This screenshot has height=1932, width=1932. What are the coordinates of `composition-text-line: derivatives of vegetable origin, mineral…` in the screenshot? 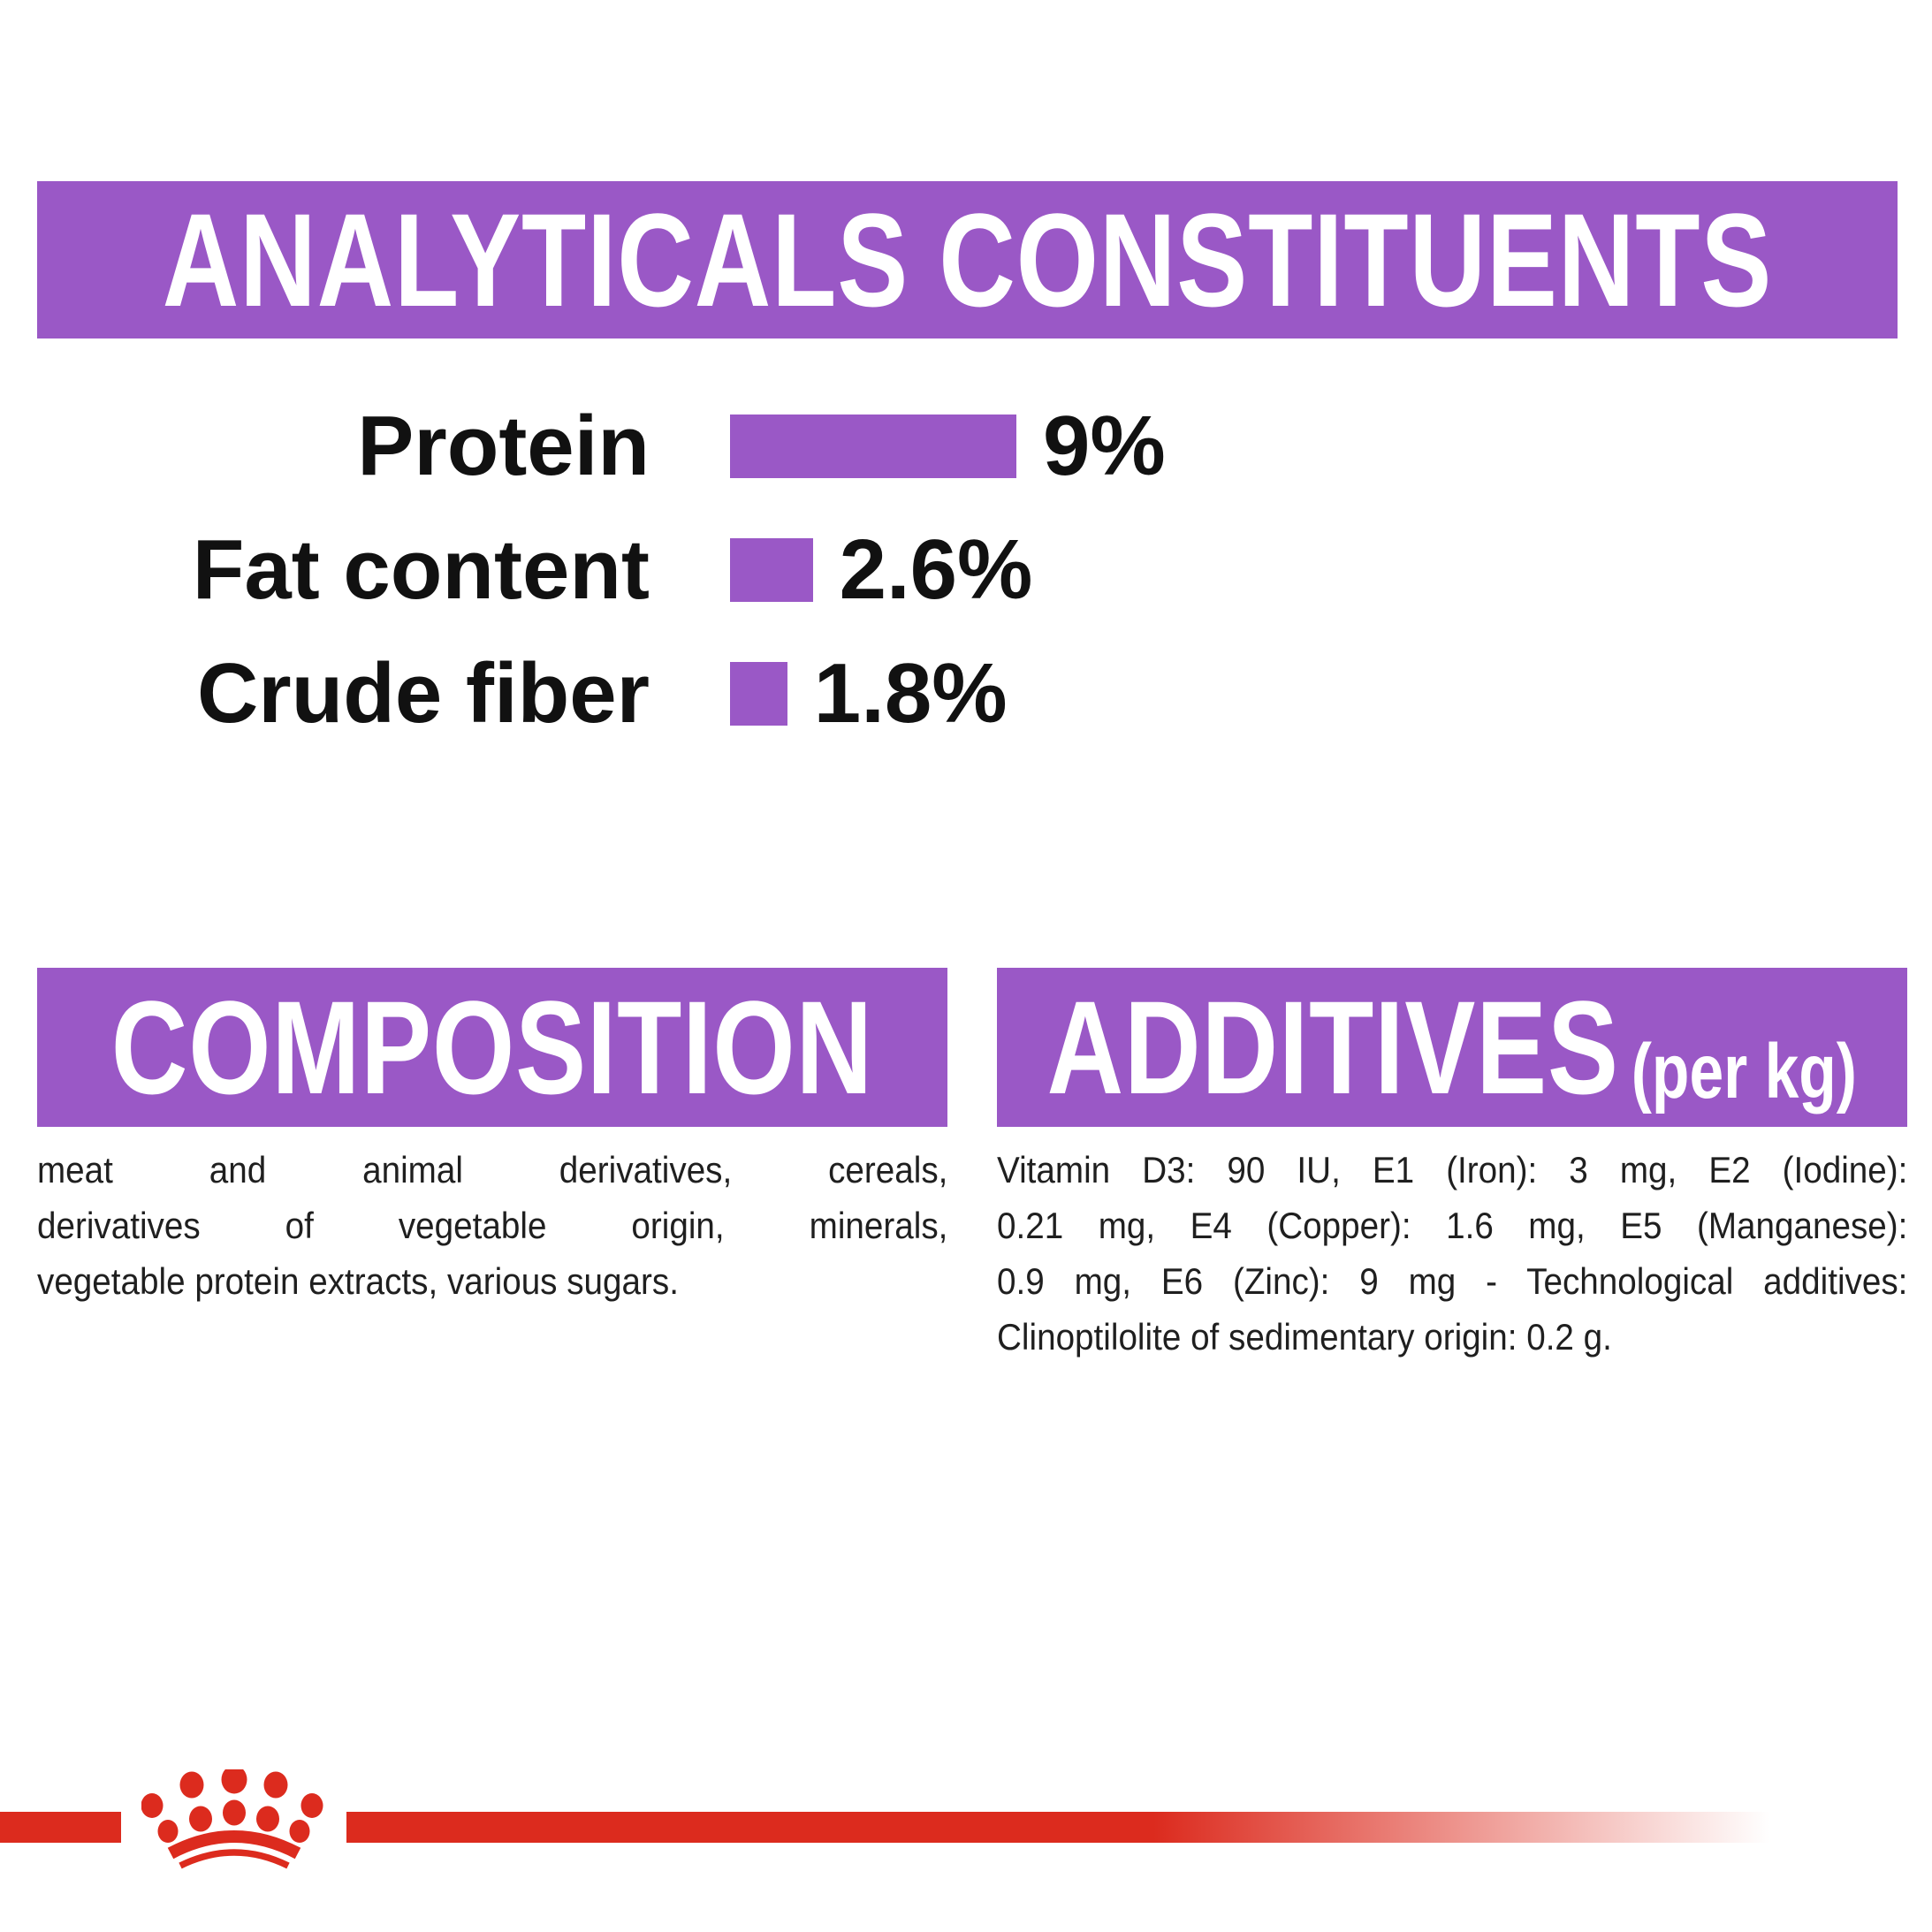 It's located at (493, 1226).